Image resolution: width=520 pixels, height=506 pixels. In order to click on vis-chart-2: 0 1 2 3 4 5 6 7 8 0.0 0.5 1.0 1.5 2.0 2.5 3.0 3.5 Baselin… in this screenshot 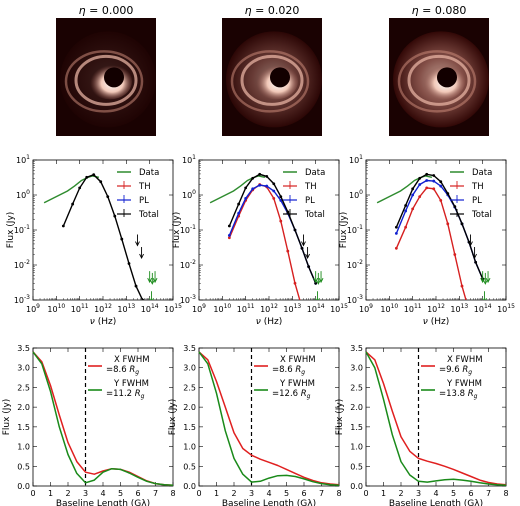, I will do `click(255, 425)`.